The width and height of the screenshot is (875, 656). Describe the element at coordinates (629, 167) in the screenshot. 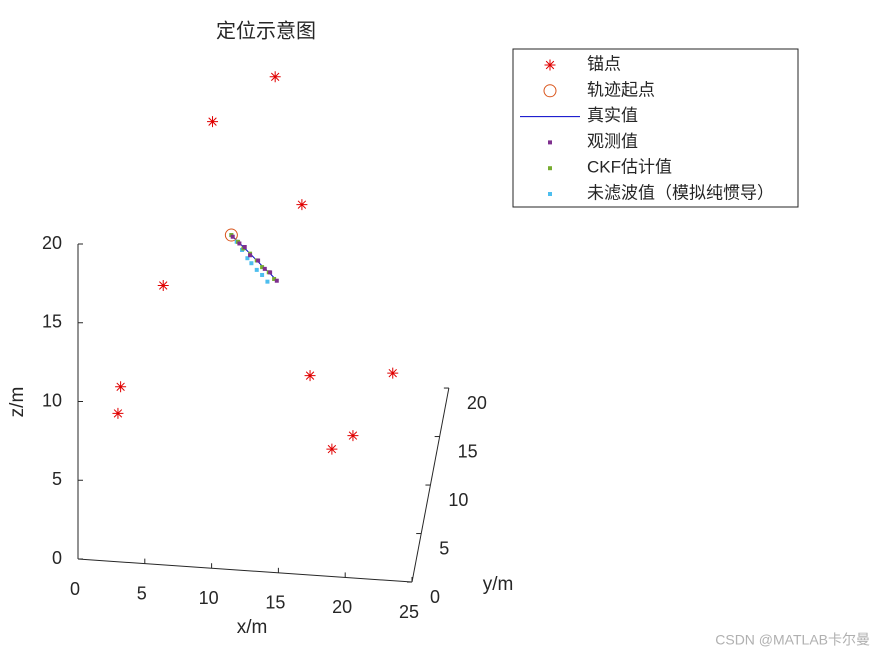

I see `legend-label: CKF估计值` at that location.